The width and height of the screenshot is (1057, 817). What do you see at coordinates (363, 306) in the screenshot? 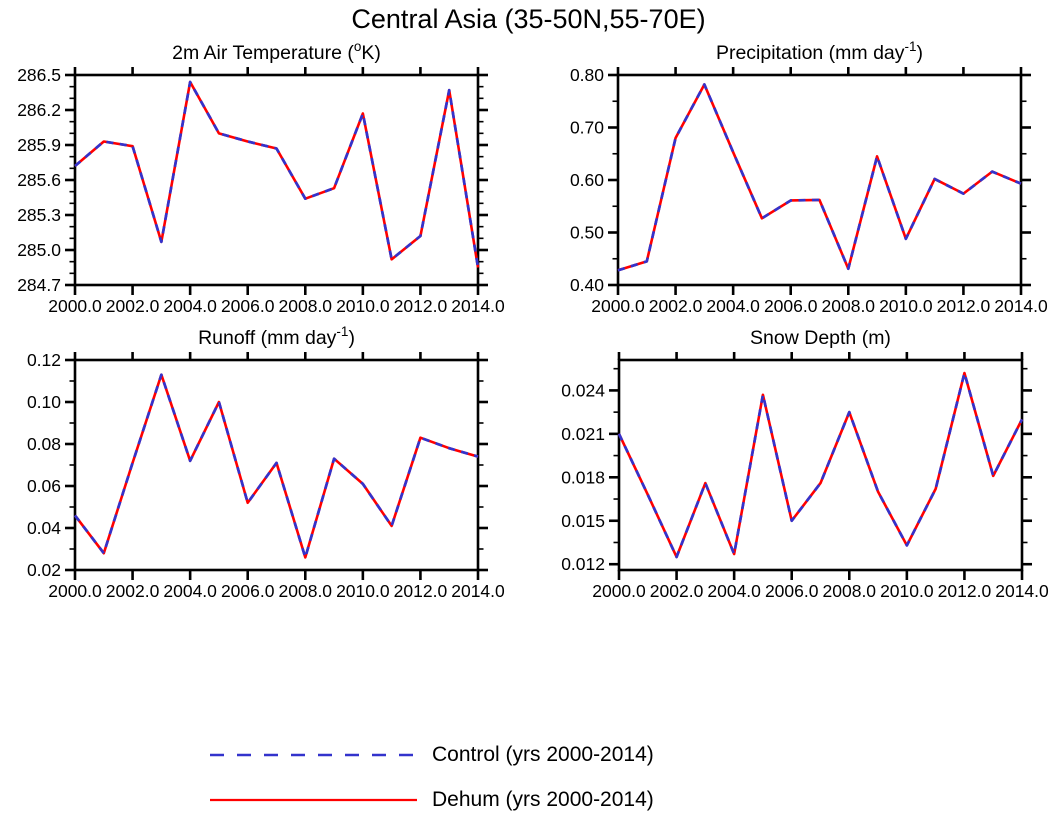
I see `temperature-xtick-label: 2010.0` at bounding box center [363, 306].